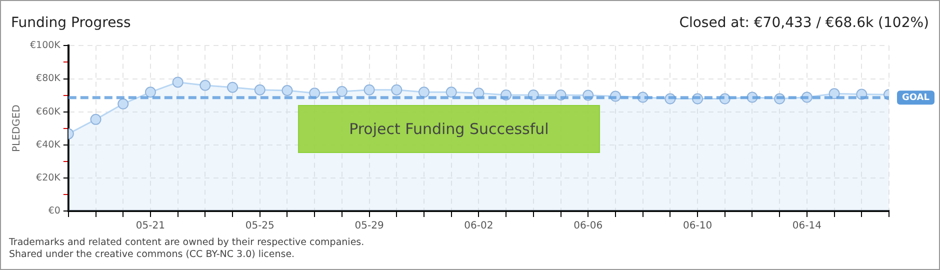 This screenshot has width=940, height=270. I want to click on y-tick-label: €100K, so click(46, 46).